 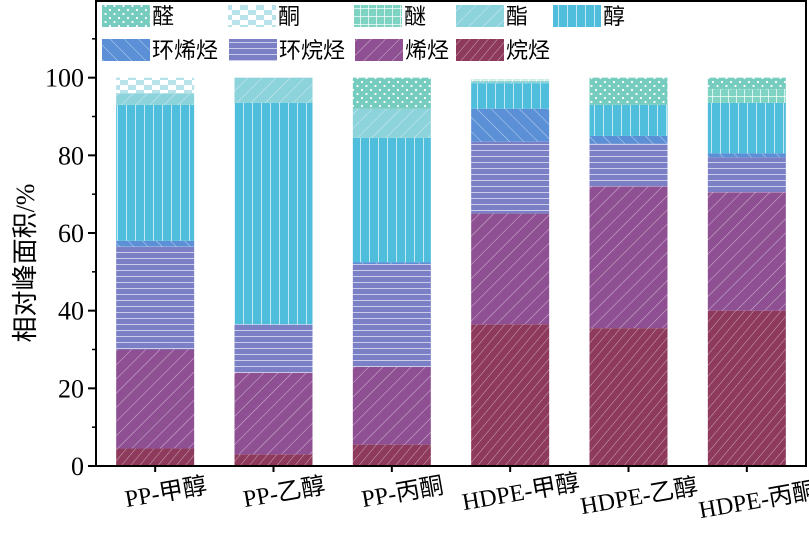 I want to click on legend-swatch-cycloolefin, so click(x=126, y=50).